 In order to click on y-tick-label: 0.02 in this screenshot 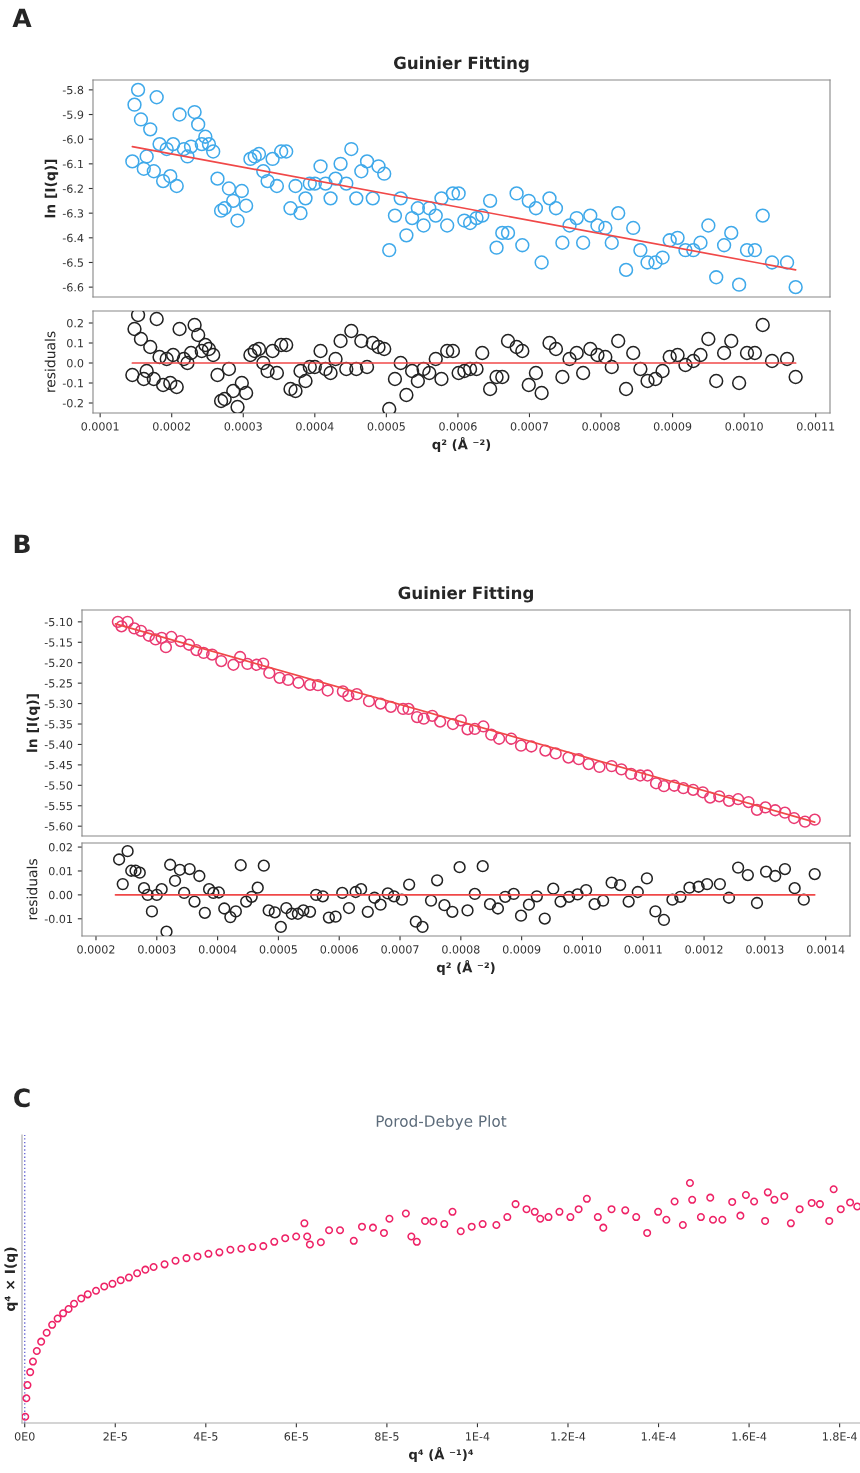, I will do `click(60, 847)`.